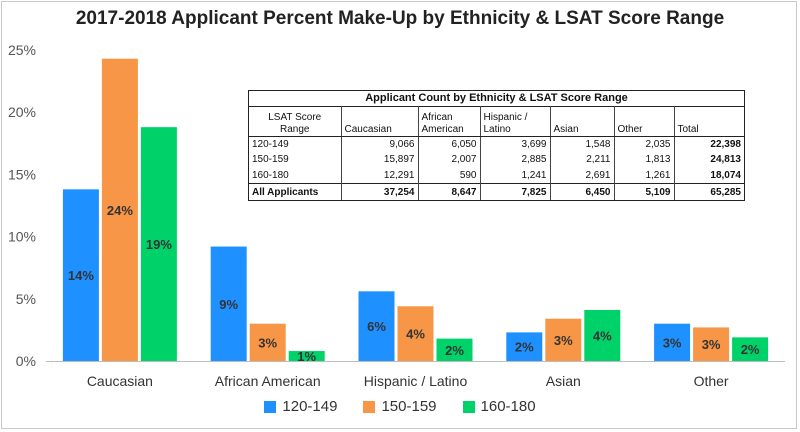 The width and height of the screenshot is (800, 432). What do you see at coordinates (515, 121) in the screenshot?
I see `table-header-hispanic: Hispanic / Latino` at bounding box center [515, 121].